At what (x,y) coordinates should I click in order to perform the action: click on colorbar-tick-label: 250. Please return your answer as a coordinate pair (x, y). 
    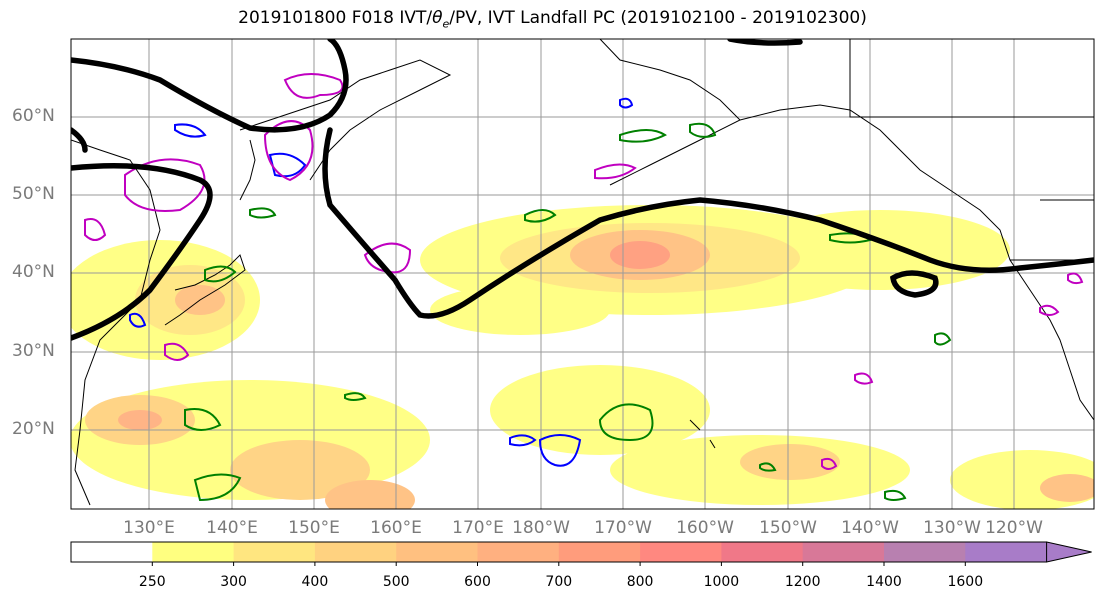
    Looking at the image, I should click on (152, 582).